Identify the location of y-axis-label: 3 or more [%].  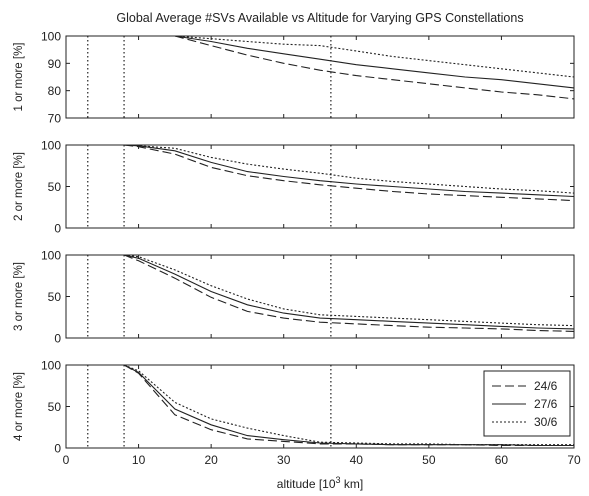
(19, 296).